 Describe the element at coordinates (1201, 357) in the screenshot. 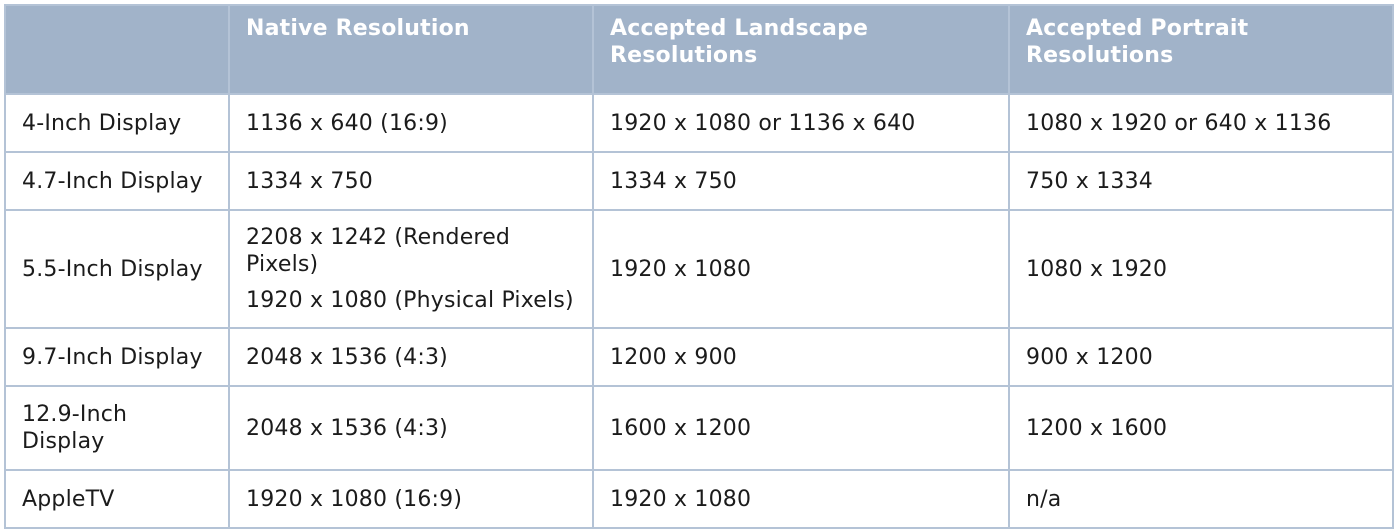

I see `portrait-resolution-cell: 900 x 1200` at that location.